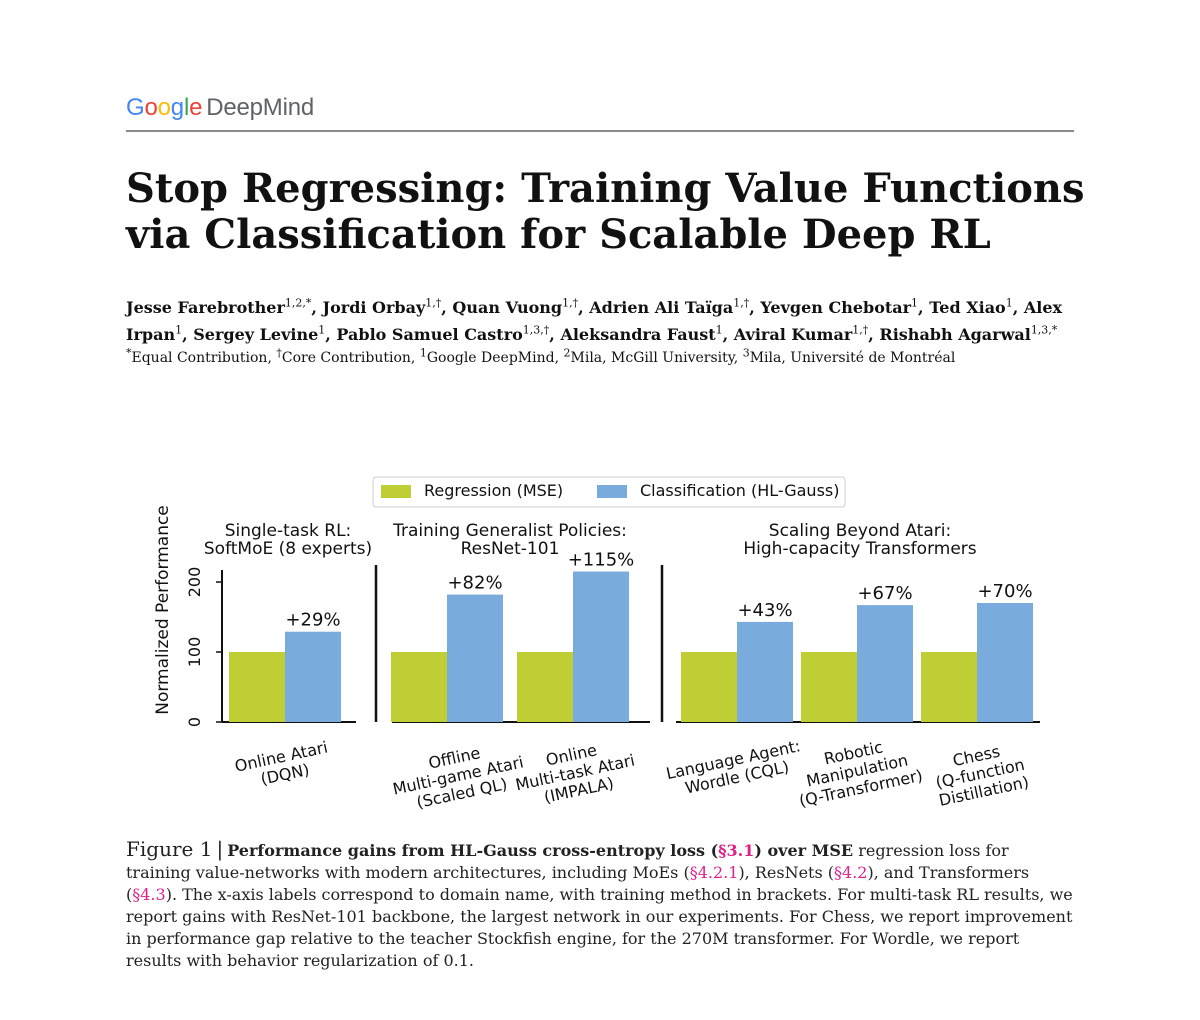 The image size is (1200, 1020). Describe the element at coordinates (804, 850) in the screenshot. I see `caption-bold-b: ) over MSE` at that location.